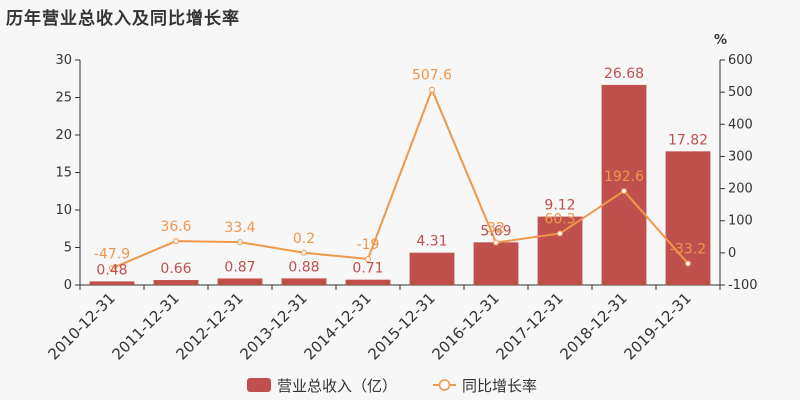  Describe the element at coordinates (304, 239) in the screenshot. I see `growth-rate-label: 0.2` at that location.